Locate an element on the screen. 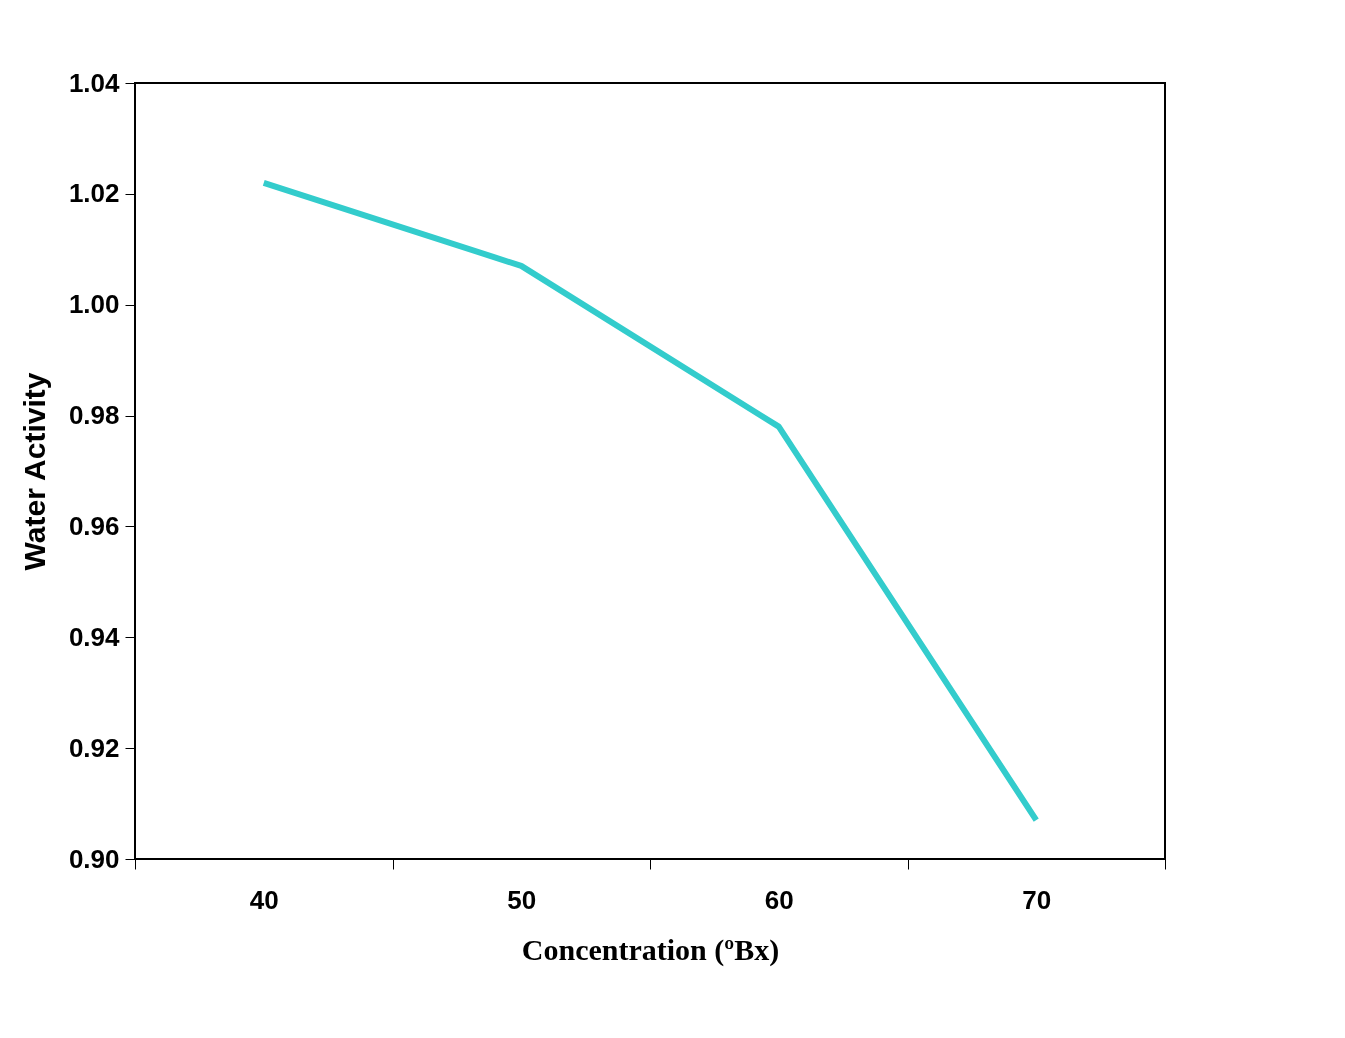 This screenshot has width=1345, height=1038. x-tick-label: 70 is located at coordinates (1037, 899).